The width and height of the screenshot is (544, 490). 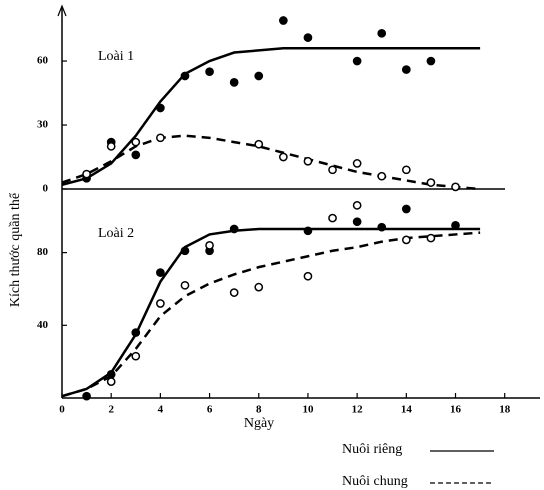 I want to click on panel-label: Loài 2, so click(x=116, y=233).